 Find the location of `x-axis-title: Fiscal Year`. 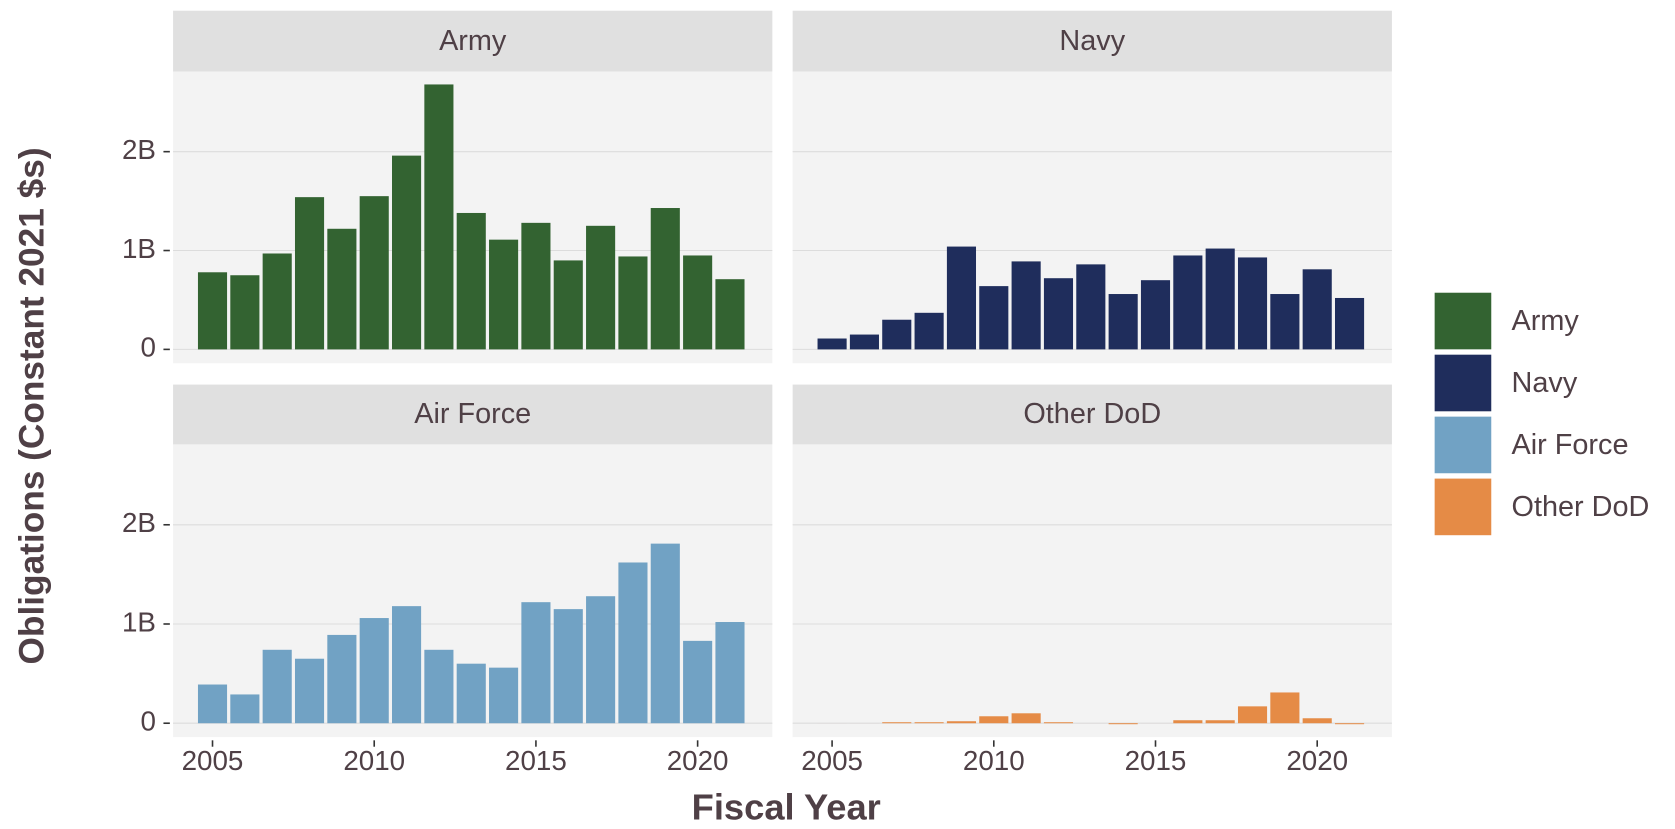

x-axis-title: Fiscal Year is located at coordinates (786, 806).